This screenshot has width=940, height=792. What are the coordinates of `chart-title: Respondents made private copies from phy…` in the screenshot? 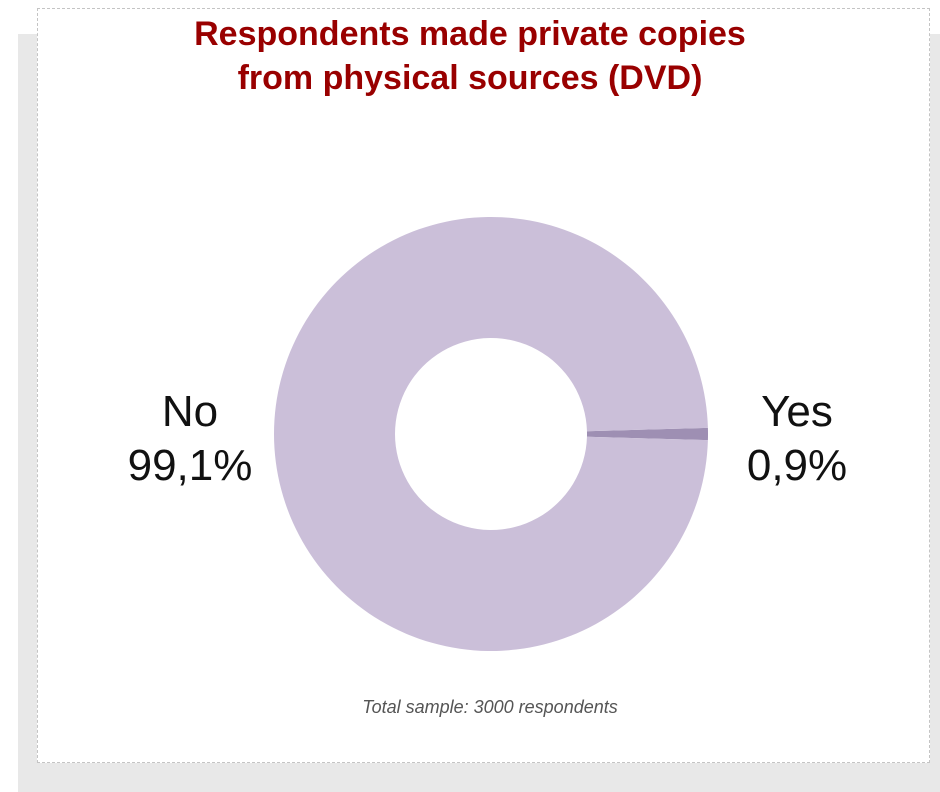 It's located at (470, 56).